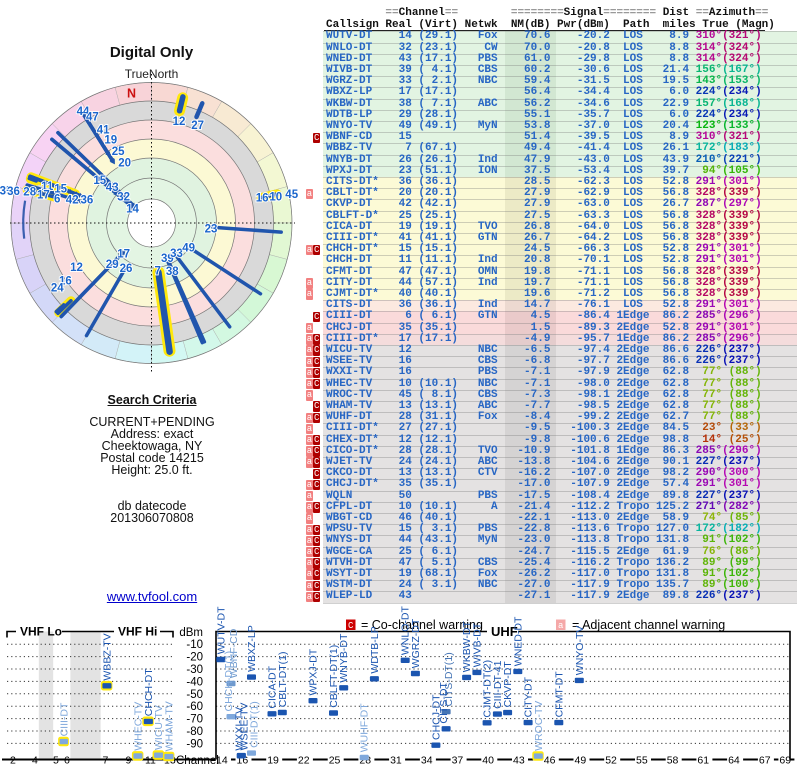 The width and height of the screenshot is (800, 768). What do you see at coordinates (304, 761) in the screenshot?
I see `svg-text: 22` at bounding box center [304, 761].